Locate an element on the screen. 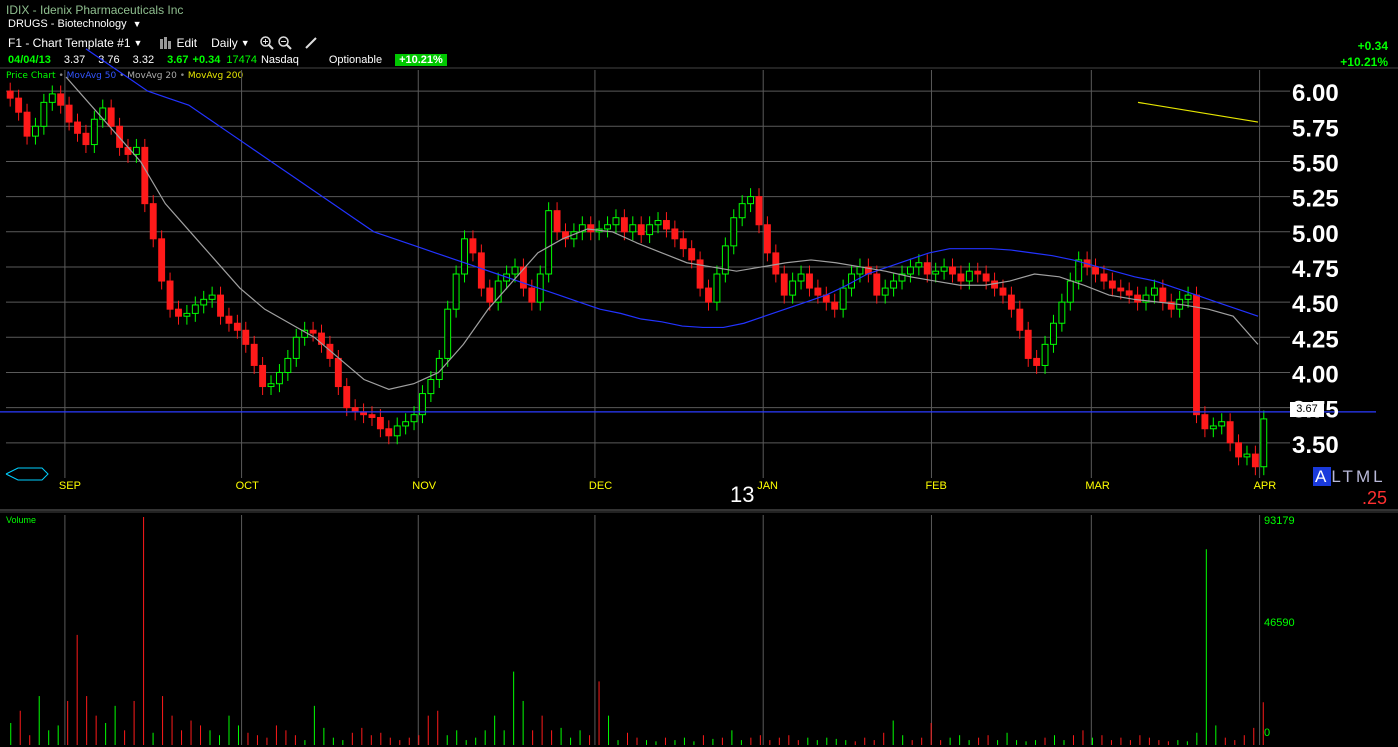  y-tick-label: 5.25 is located at coordinates (1315, 199).